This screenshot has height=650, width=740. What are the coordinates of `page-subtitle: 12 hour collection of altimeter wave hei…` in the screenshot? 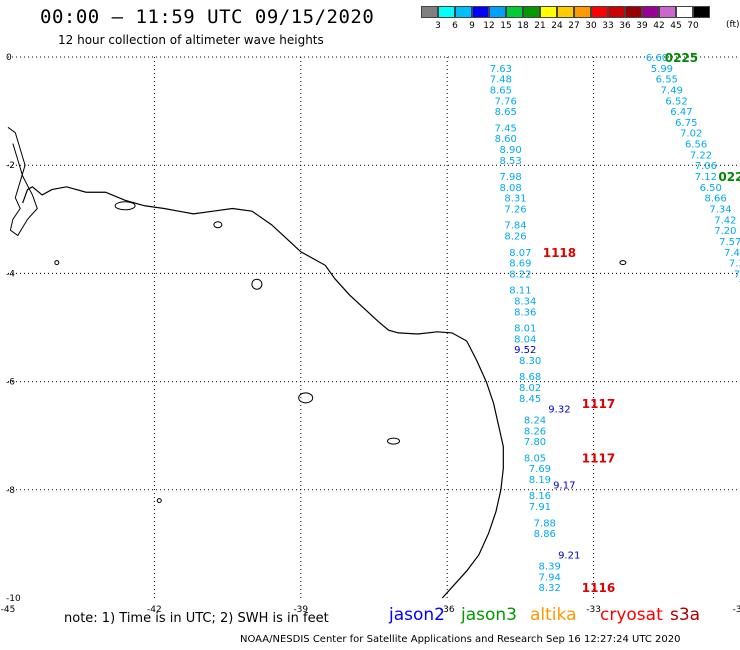 It's located at (191, 40).